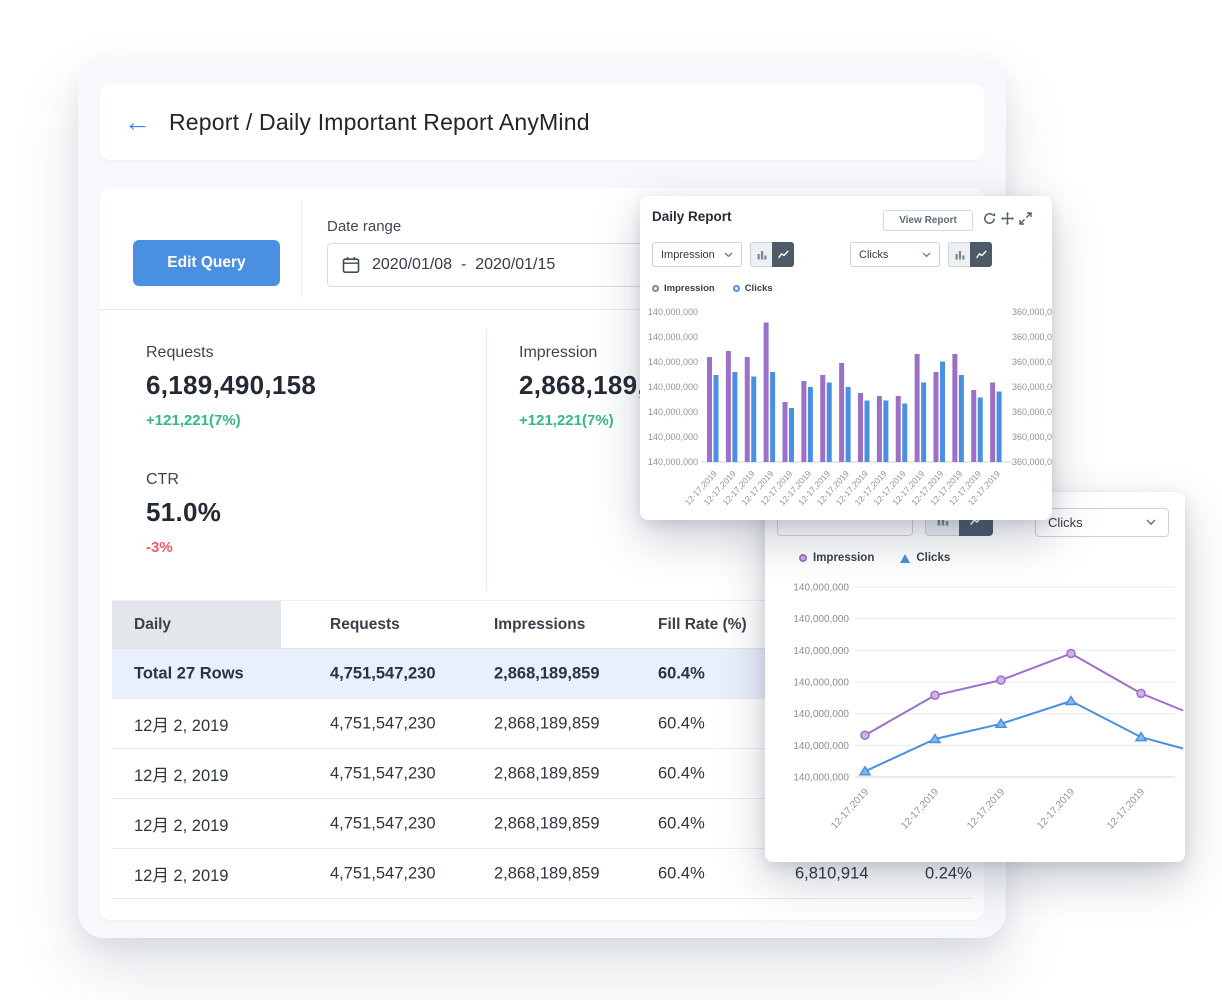 Image resolution: width=1222 pixels, height=1000 pixels. I want to click on ctr-delta: -3%, so click(159, 547).